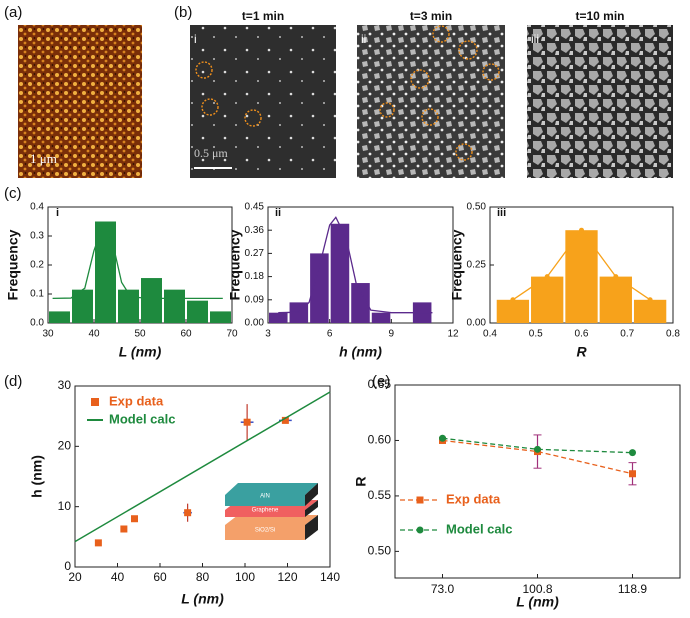  I want to click on x-tick-label: 80, so click(203, 577).